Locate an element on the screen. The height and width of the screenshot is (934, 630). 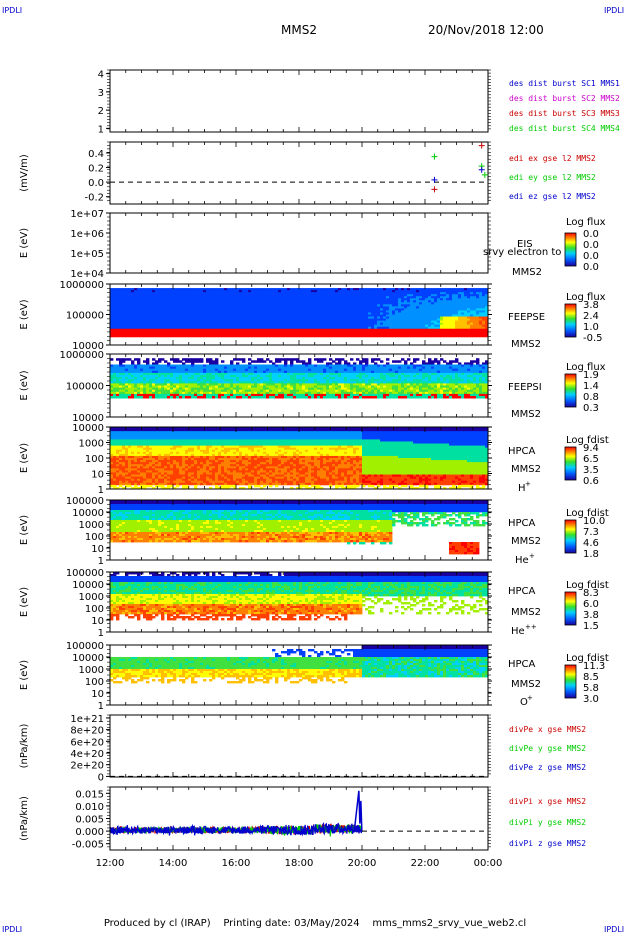
legend-entry: edi ez gse l2 MMS2 is located at coordinates (552, 196).